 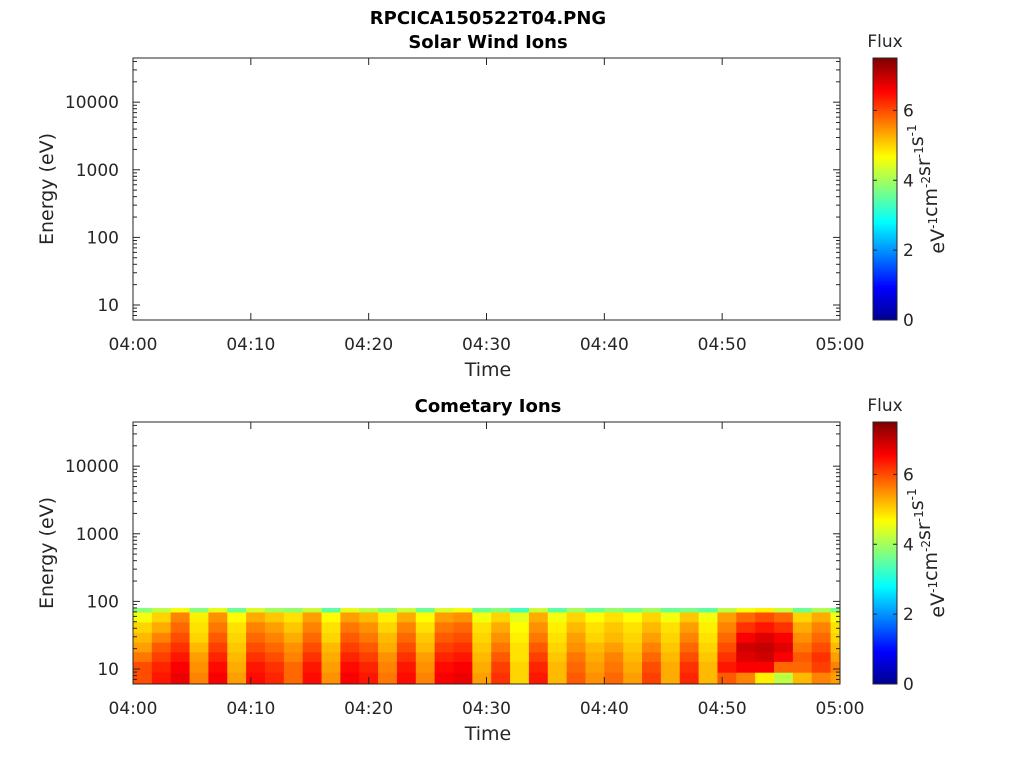 What do you see at coordinates (908, 615) in the screenshot?
I see `colorbar-tick-label: 2` at bounding box center [908, 615].